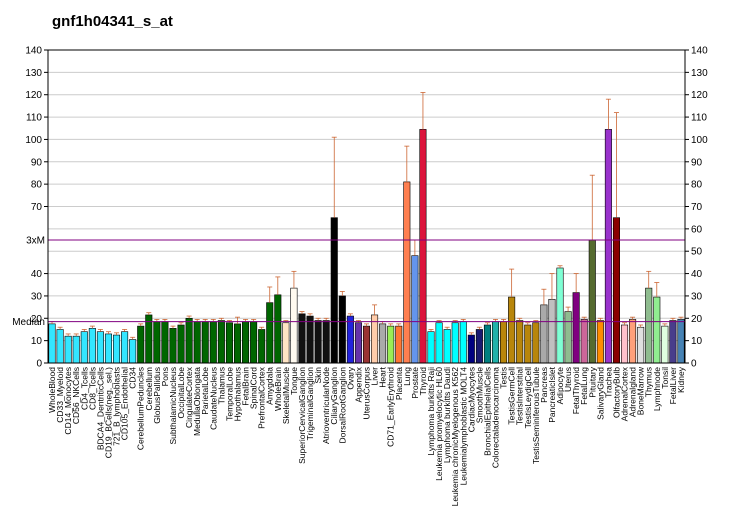  What do you see at coordinates (697, 229) in the screenshot?
I see `y2-tick-label: 60` at bounding box center [697, 229].